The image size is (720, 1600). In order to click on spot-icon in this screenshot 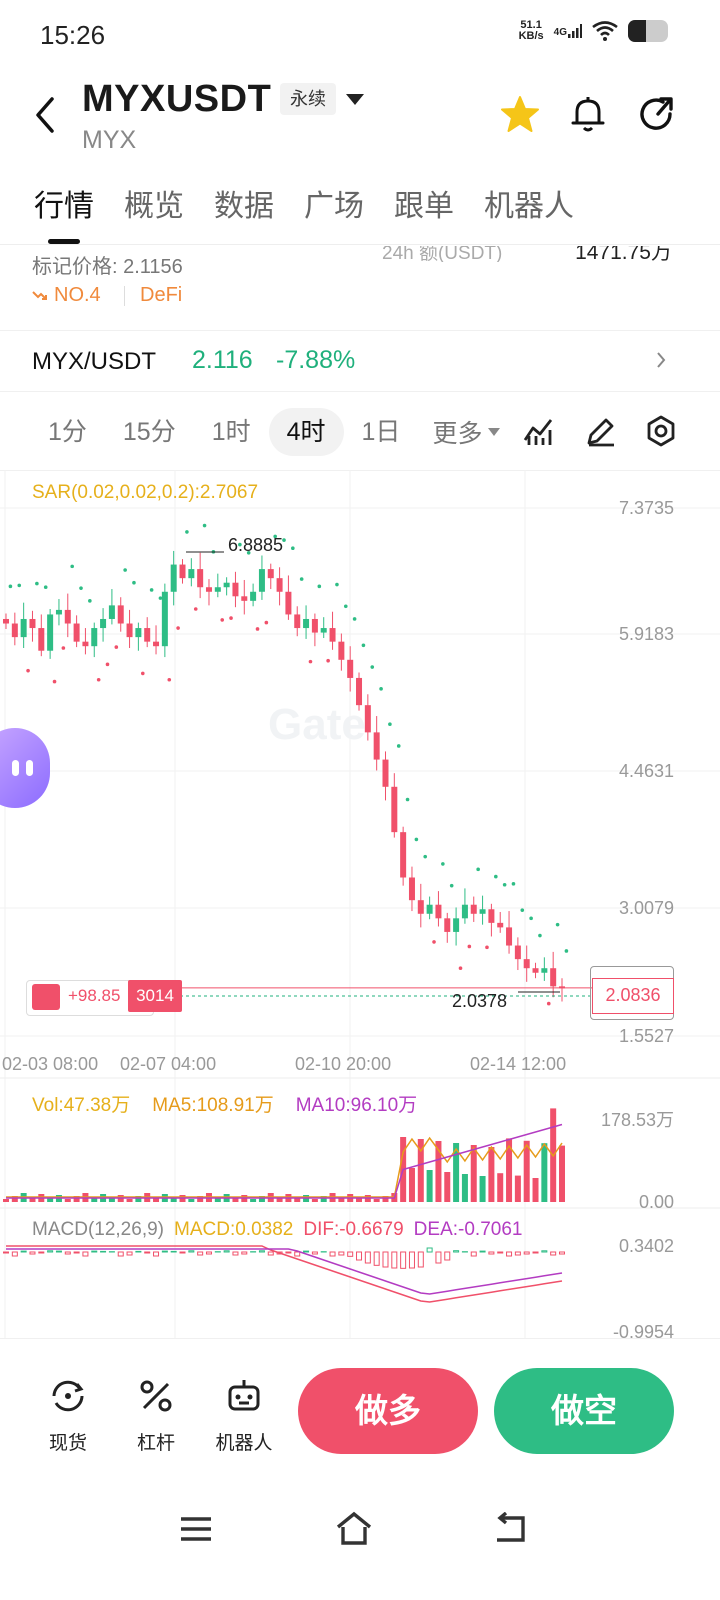, I will do `click(68, 1396)`.